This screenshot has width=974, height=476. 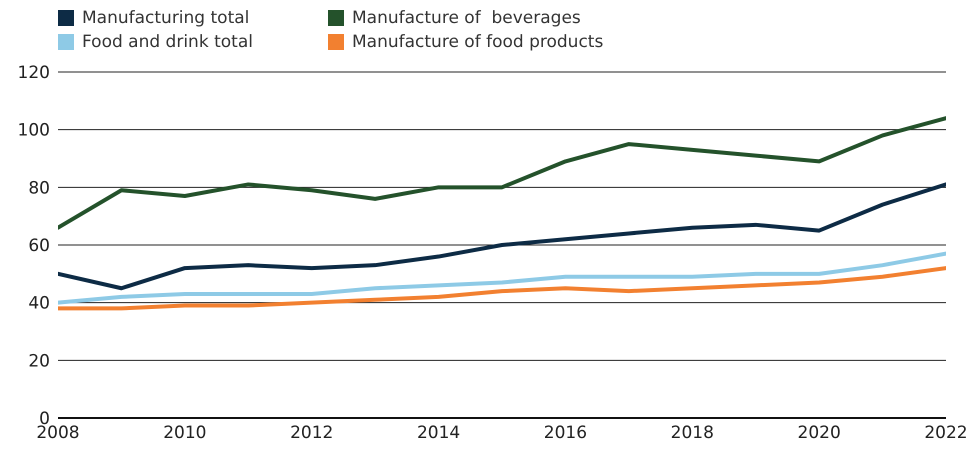 What do you see at coordinates (39, 188) in the screenshot?
I see `y-tick-label: 80` at bounding box center [39, 188].